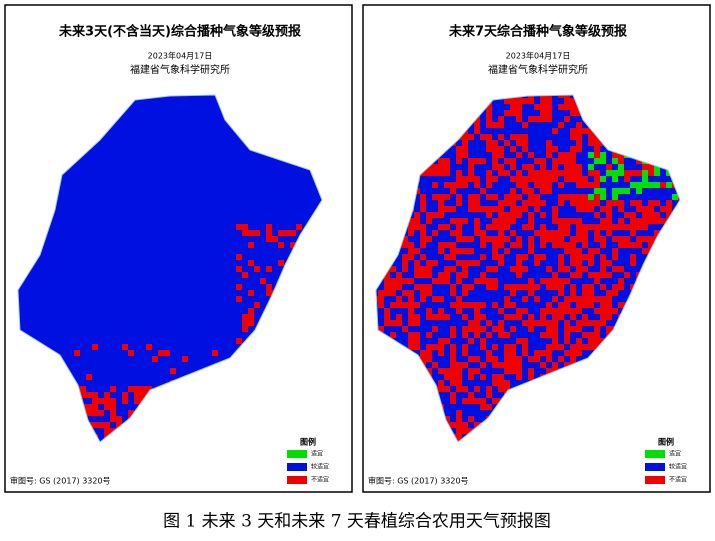 The width and height of the screenshot is (715, 541). I want to click on legend-swatch, so click(655, 480).